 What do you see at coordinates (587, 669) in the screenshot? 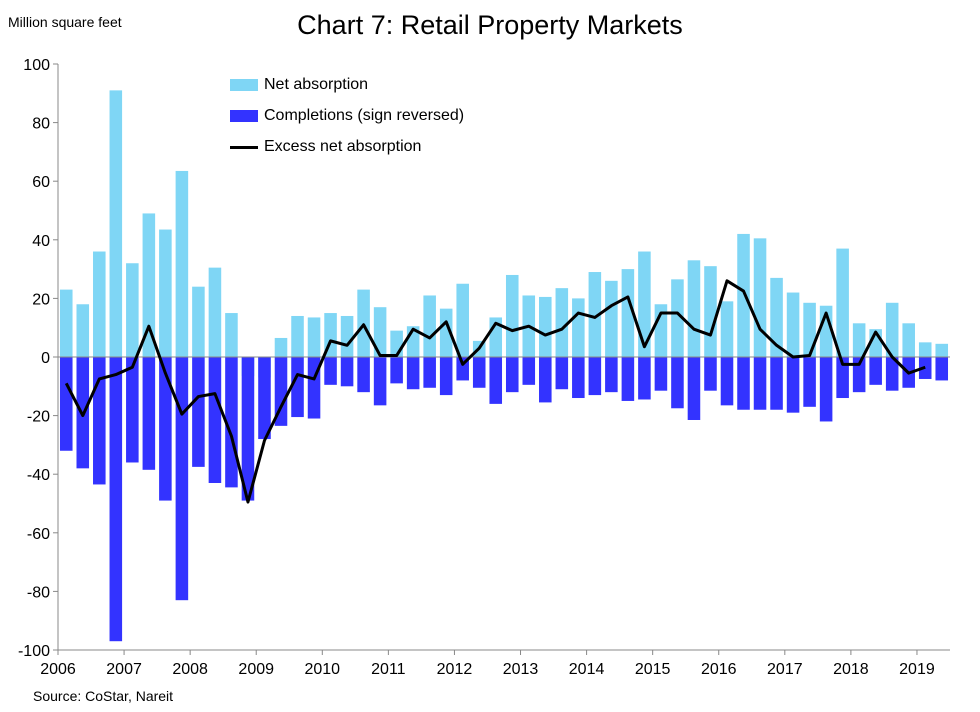
I see `x-tick-label: 2014` at bounding box center [587, 669].